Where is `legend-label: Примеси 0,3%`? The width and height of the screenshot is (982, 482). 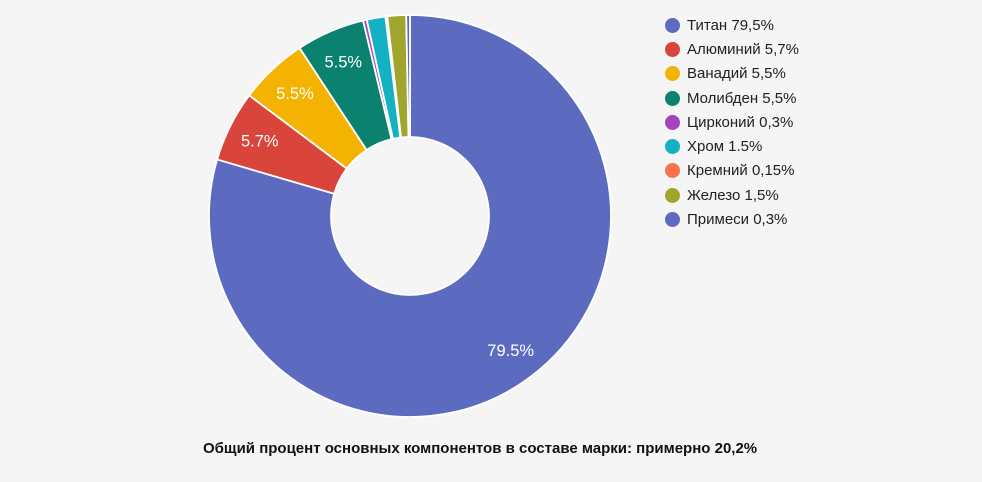
legend-label: Примеси 0,3% is located at coordinates (737, 220).